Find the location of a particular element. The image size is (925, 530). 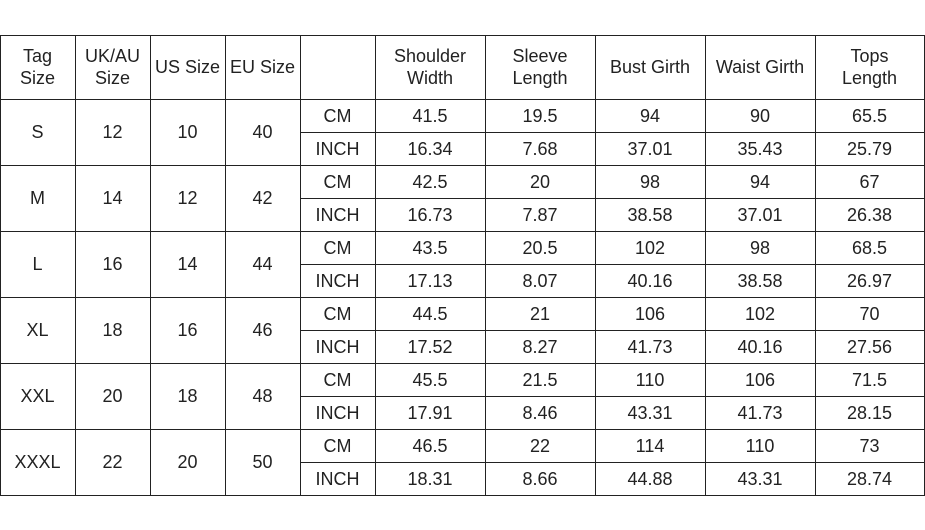

tag-cell-text: XXXL is located at coordinates (37, 462).